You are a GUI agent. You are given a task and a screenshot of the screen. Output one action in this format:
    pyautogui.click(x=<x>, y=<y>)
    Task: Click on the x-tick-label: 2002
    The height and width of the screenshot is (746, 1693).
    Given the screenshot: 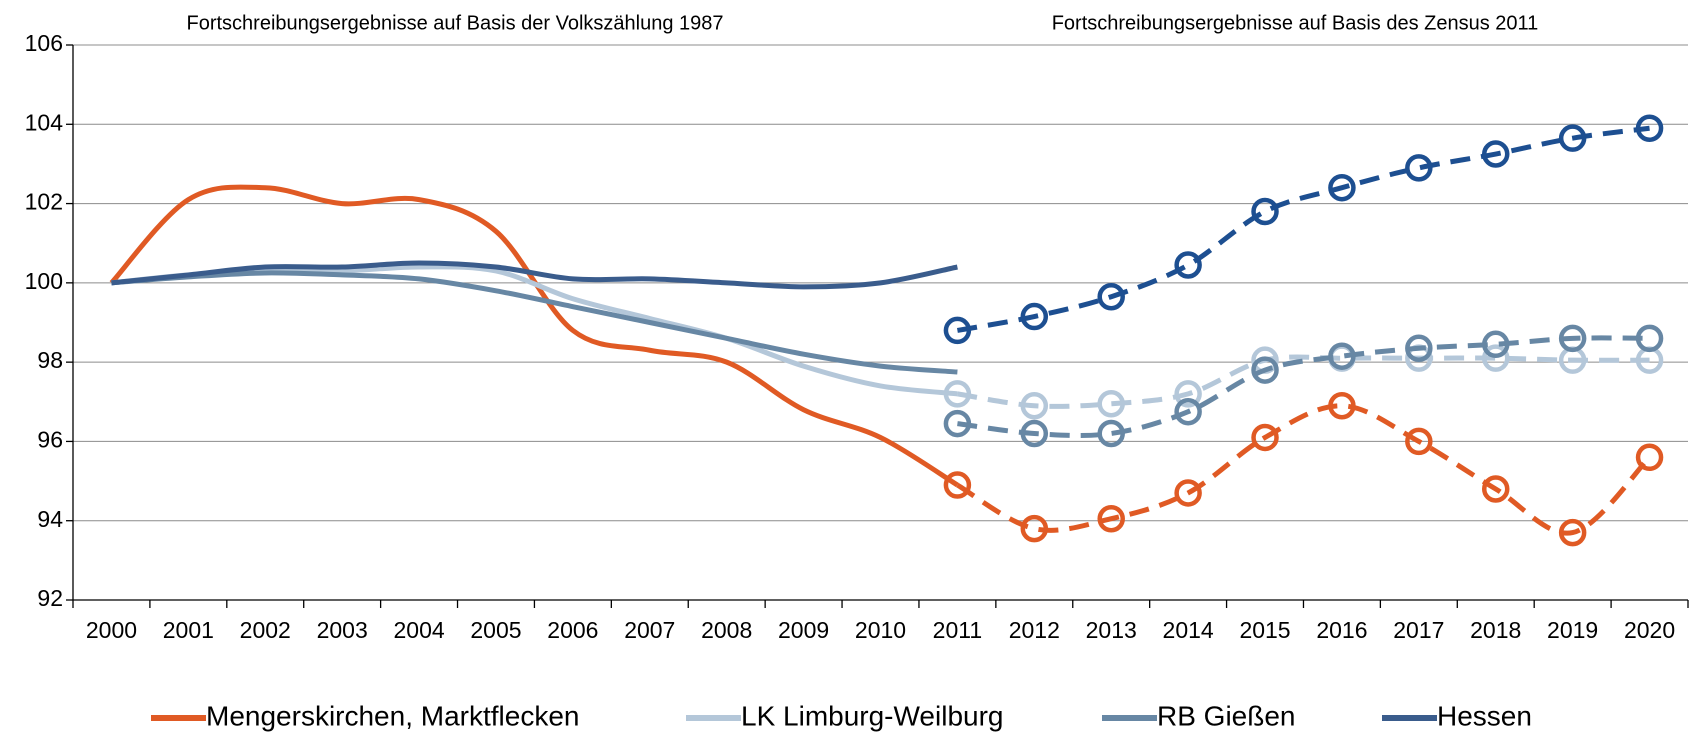 What is the action you would take?
    pyautogui.click(x=265, y=630)
    